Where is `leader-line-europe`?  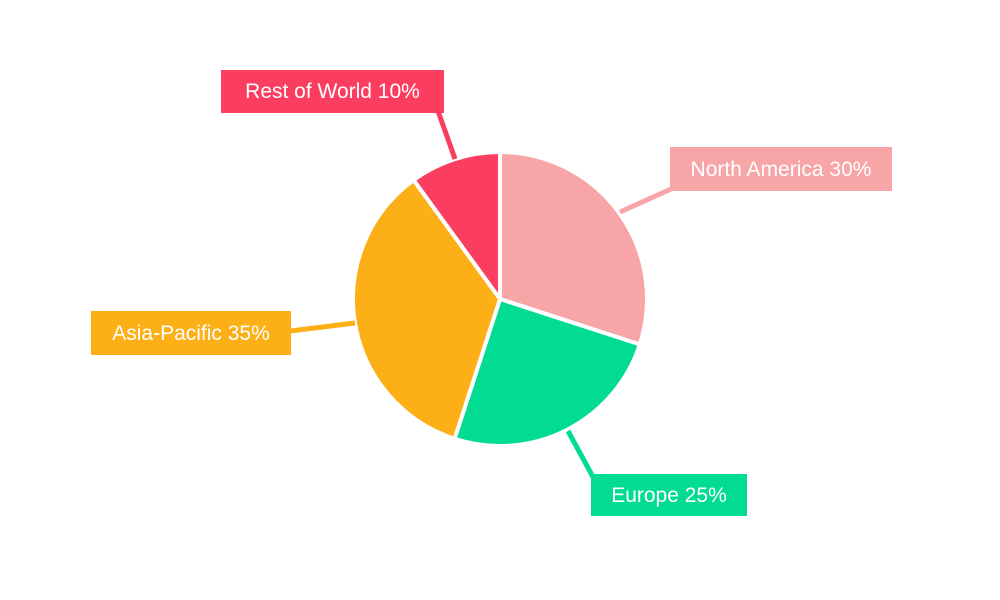
leader-line-europe is located at coordinates (580, 454).